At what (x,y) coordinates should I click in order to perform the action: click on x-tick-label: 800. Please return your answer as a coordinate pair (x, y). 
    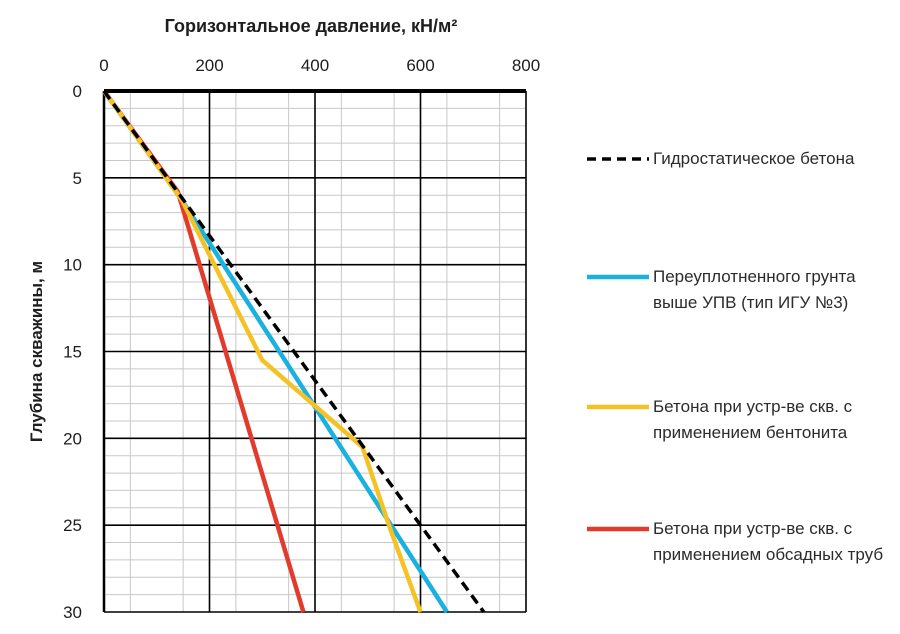
    Looking at the image, I should click on (526, 65).